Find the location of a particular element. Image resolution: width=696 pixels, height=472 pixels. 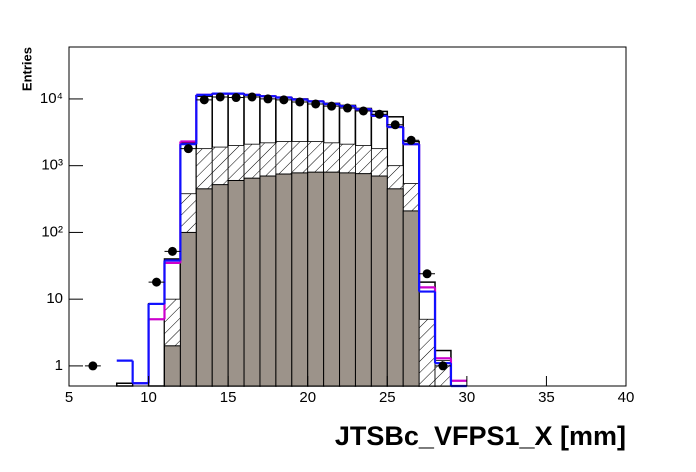

x-tick-label: 5 is located at coordinates (69, 397).